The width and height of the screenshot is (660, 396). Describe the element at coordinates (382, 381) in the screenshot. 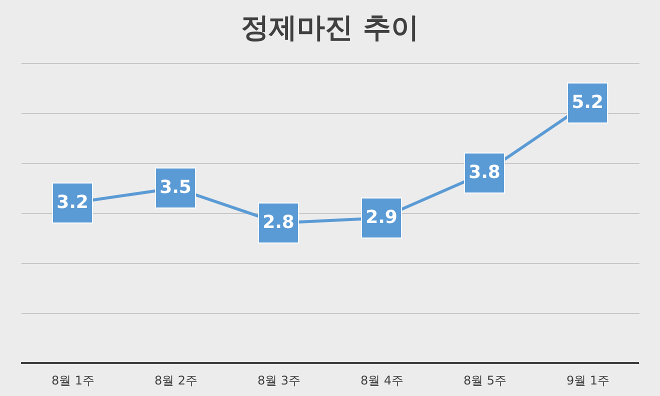

I see `x-tick-label: 8월 4주` at that location.